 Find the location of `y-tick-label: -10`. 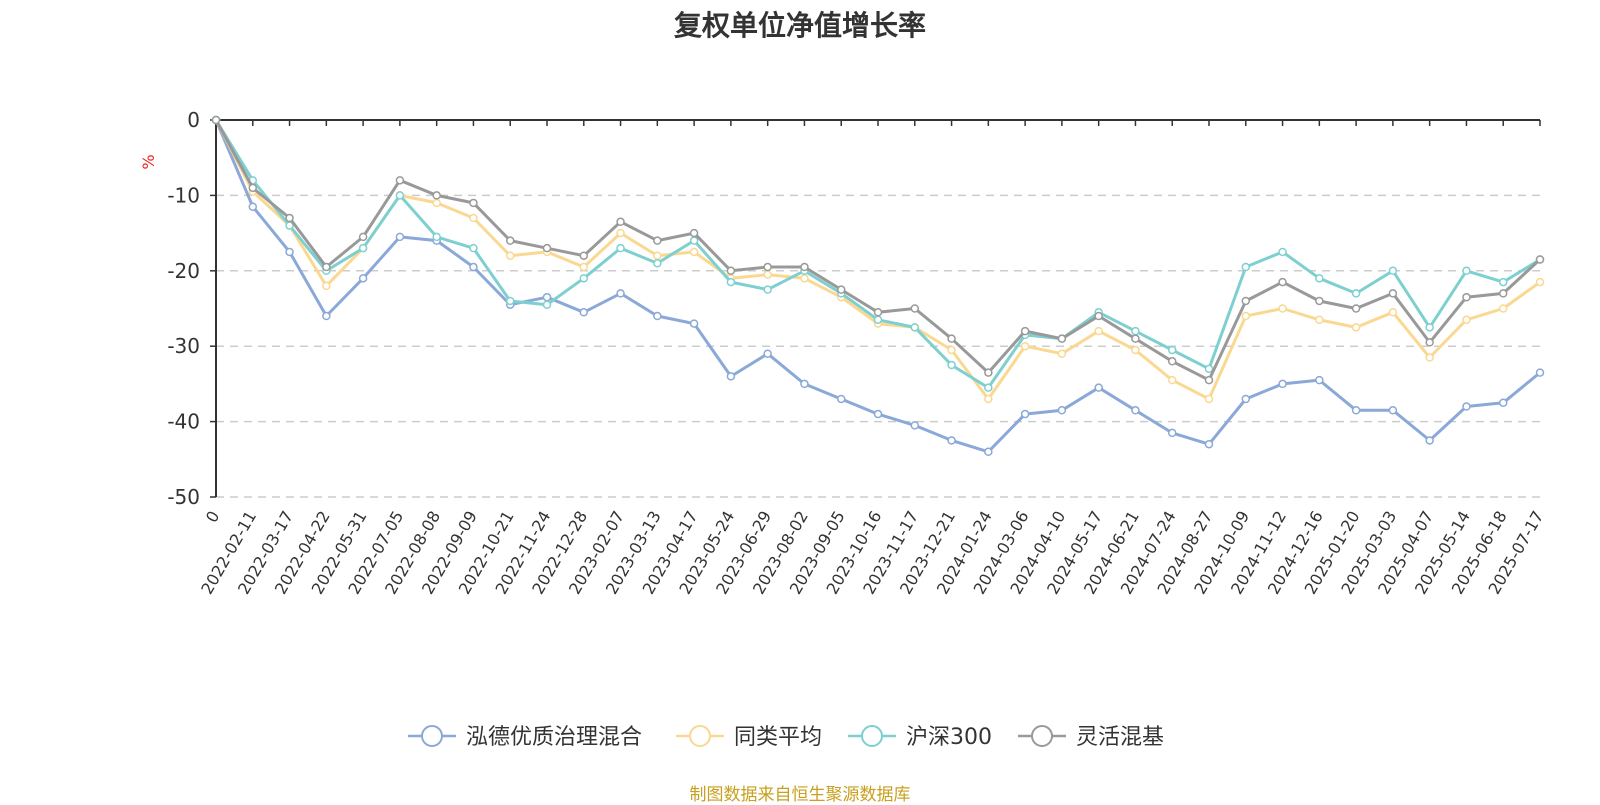

y-tick-label: -10 is located at coordinates (183, 195).